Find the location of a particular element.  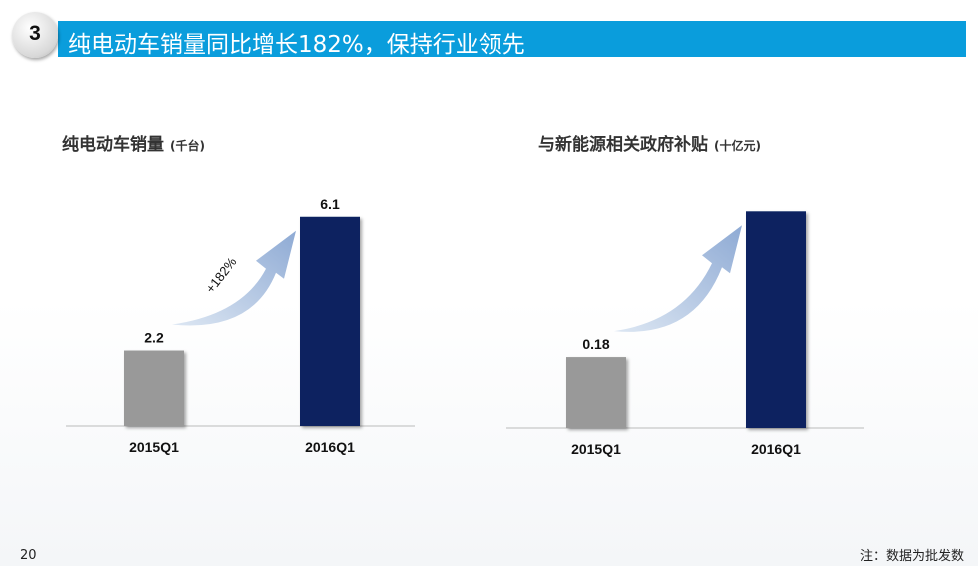

chart1-unit: (千台) is located at coordinates (187, 146).